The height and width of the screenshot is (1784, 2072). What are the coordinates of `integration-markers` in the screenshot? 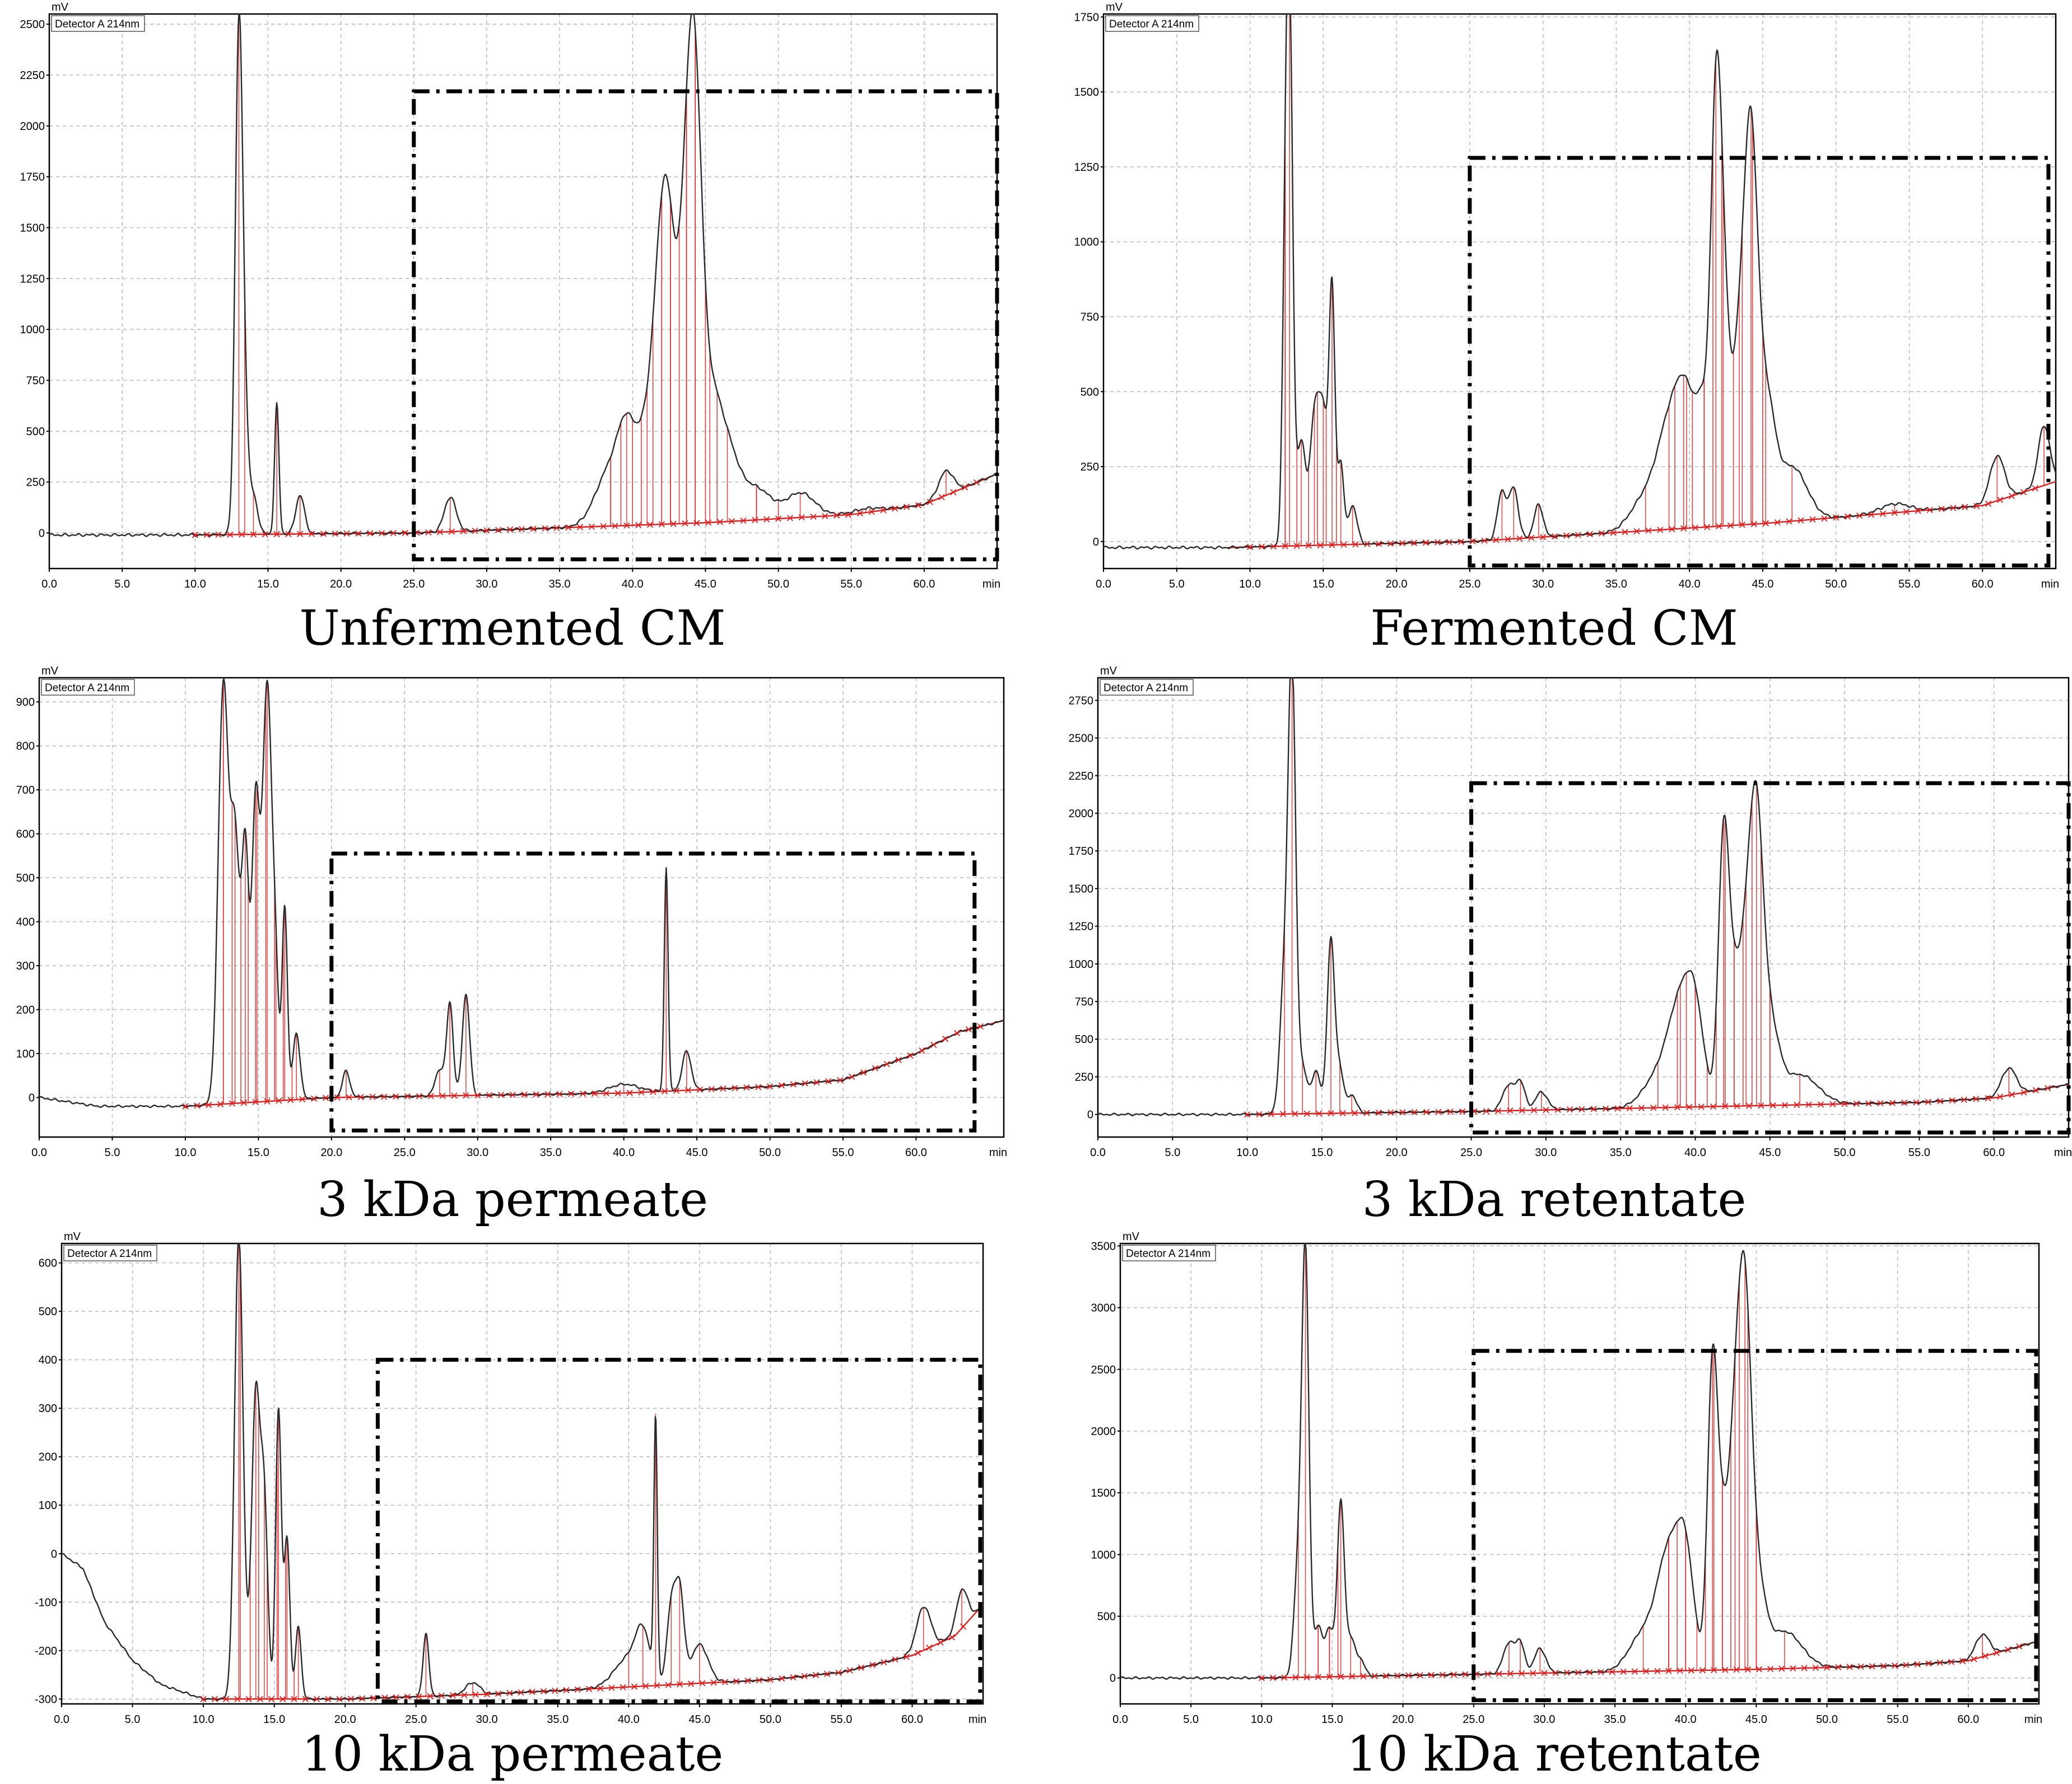 It's located at (586, 508).